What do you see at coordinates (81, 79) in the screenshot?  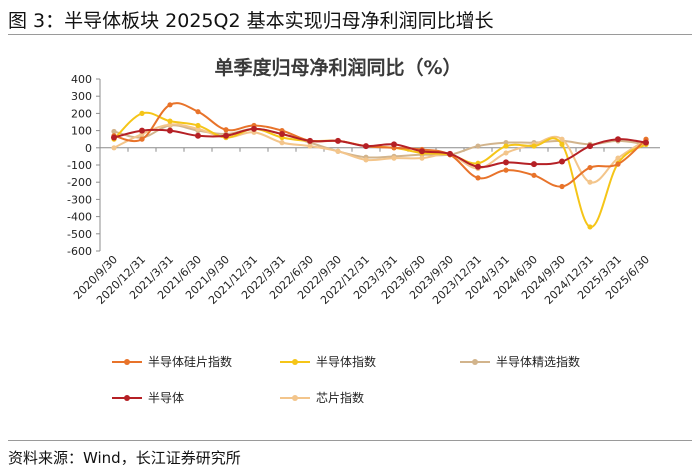 I see `y-tick-label: 400` at bounding box center [81, 79].